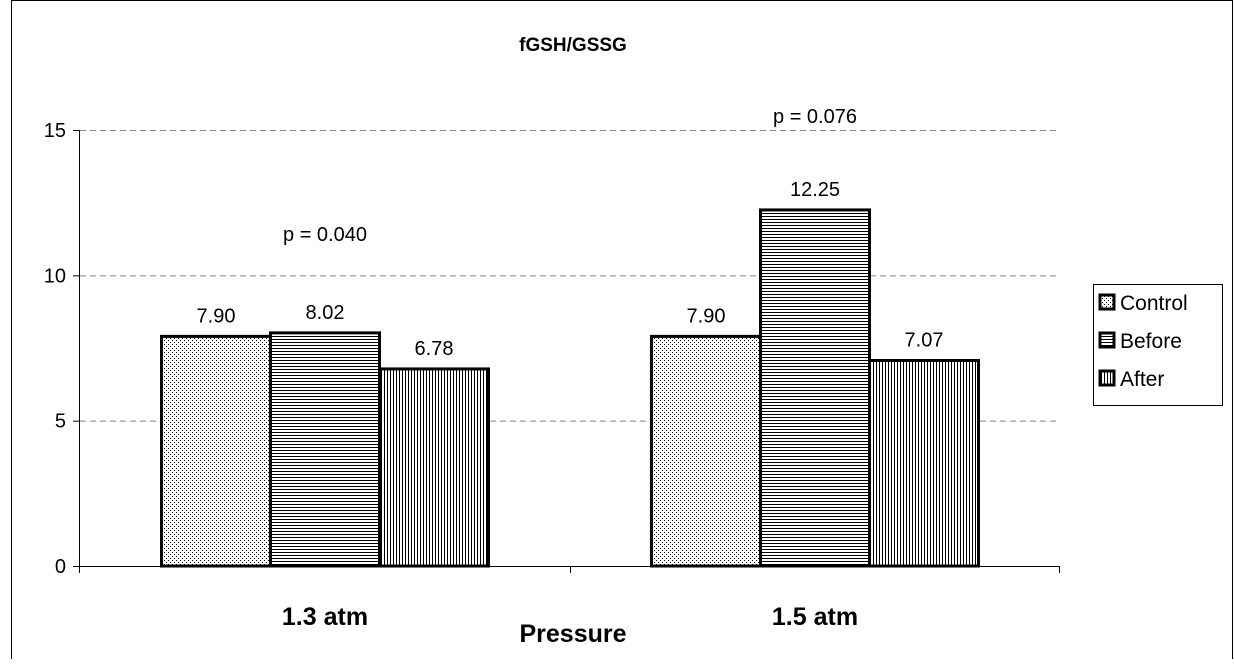 This screenshot has height=664, width=1234. Describe the element at coordinates (706, 316) in the screenshot. I see `value-label-control-2: 7.90` at that location.